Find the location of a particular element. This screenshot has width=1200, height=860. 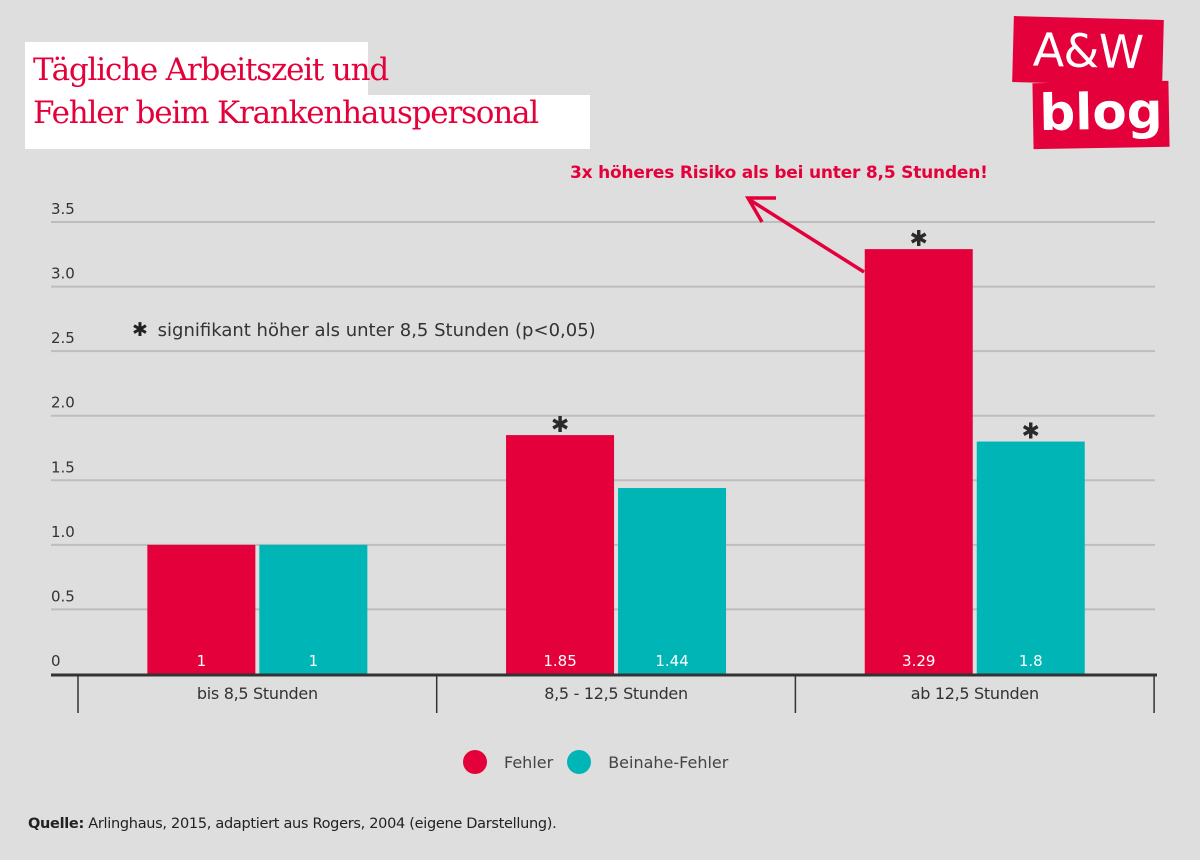

legend: Fehler Beinahe-Fehler is located at coordinates (602, 762).